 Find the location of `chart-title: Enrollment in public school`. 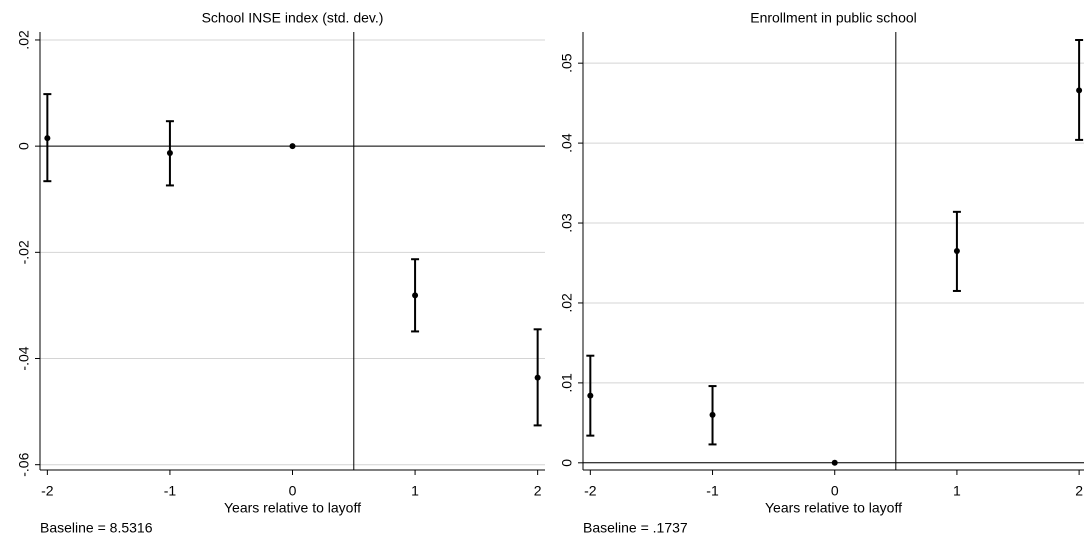

chart-title: Enrollment in public school is located at coordinates (833, 18).